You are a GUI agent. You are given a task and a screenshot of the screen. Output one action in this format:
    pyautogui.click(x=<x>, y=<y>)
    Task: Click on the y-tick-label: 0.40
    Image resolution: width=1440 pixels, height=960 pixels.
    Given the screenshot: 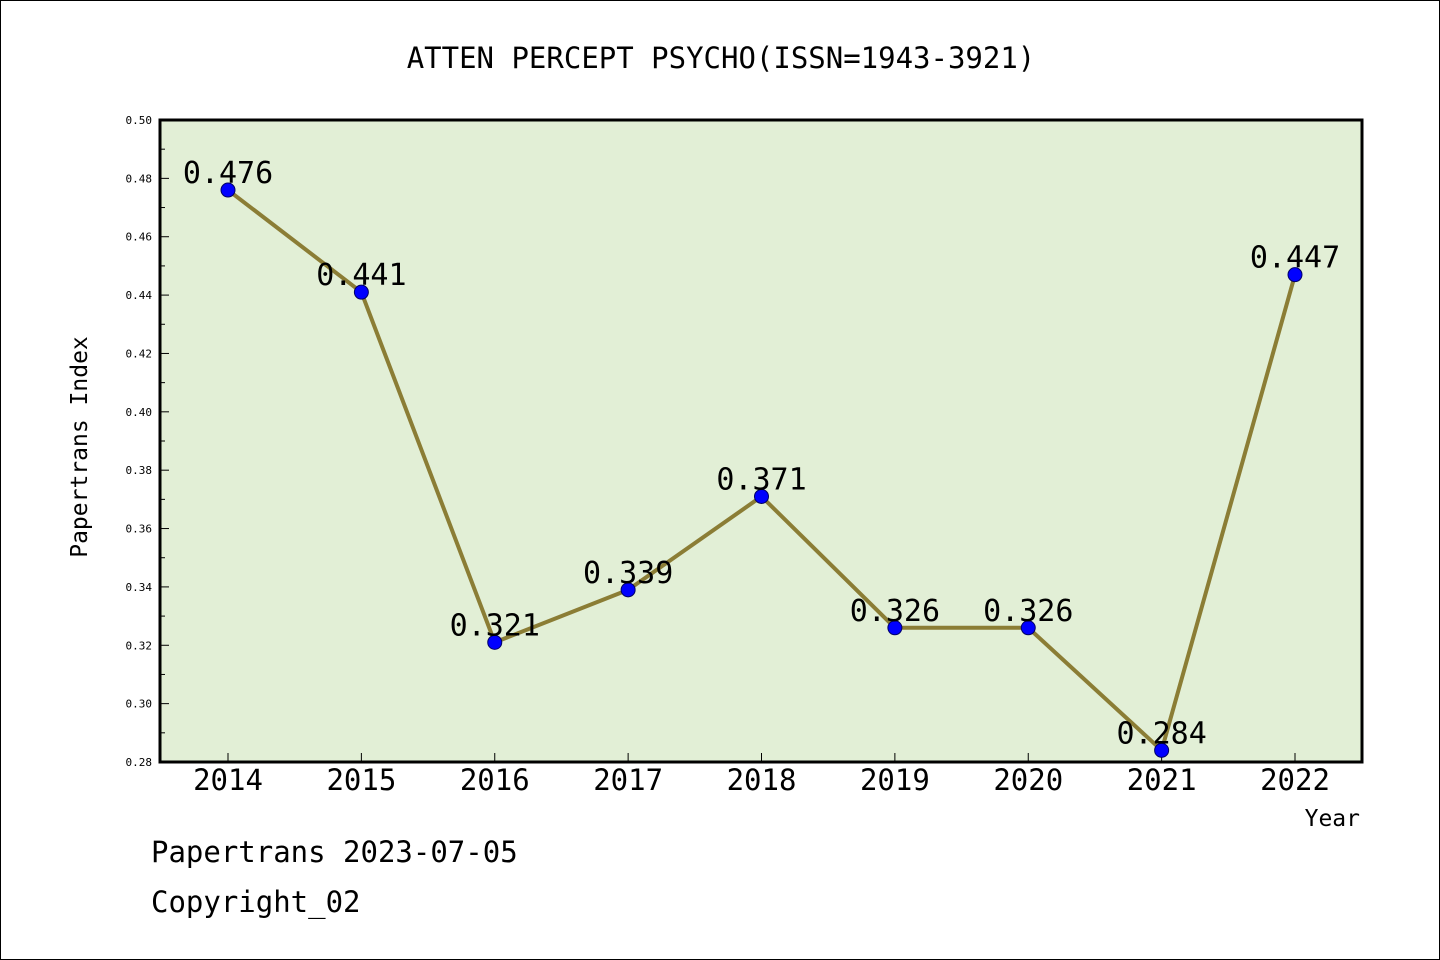 What is the action you would take?
    pyautogui.click(x=139, y=412)
    